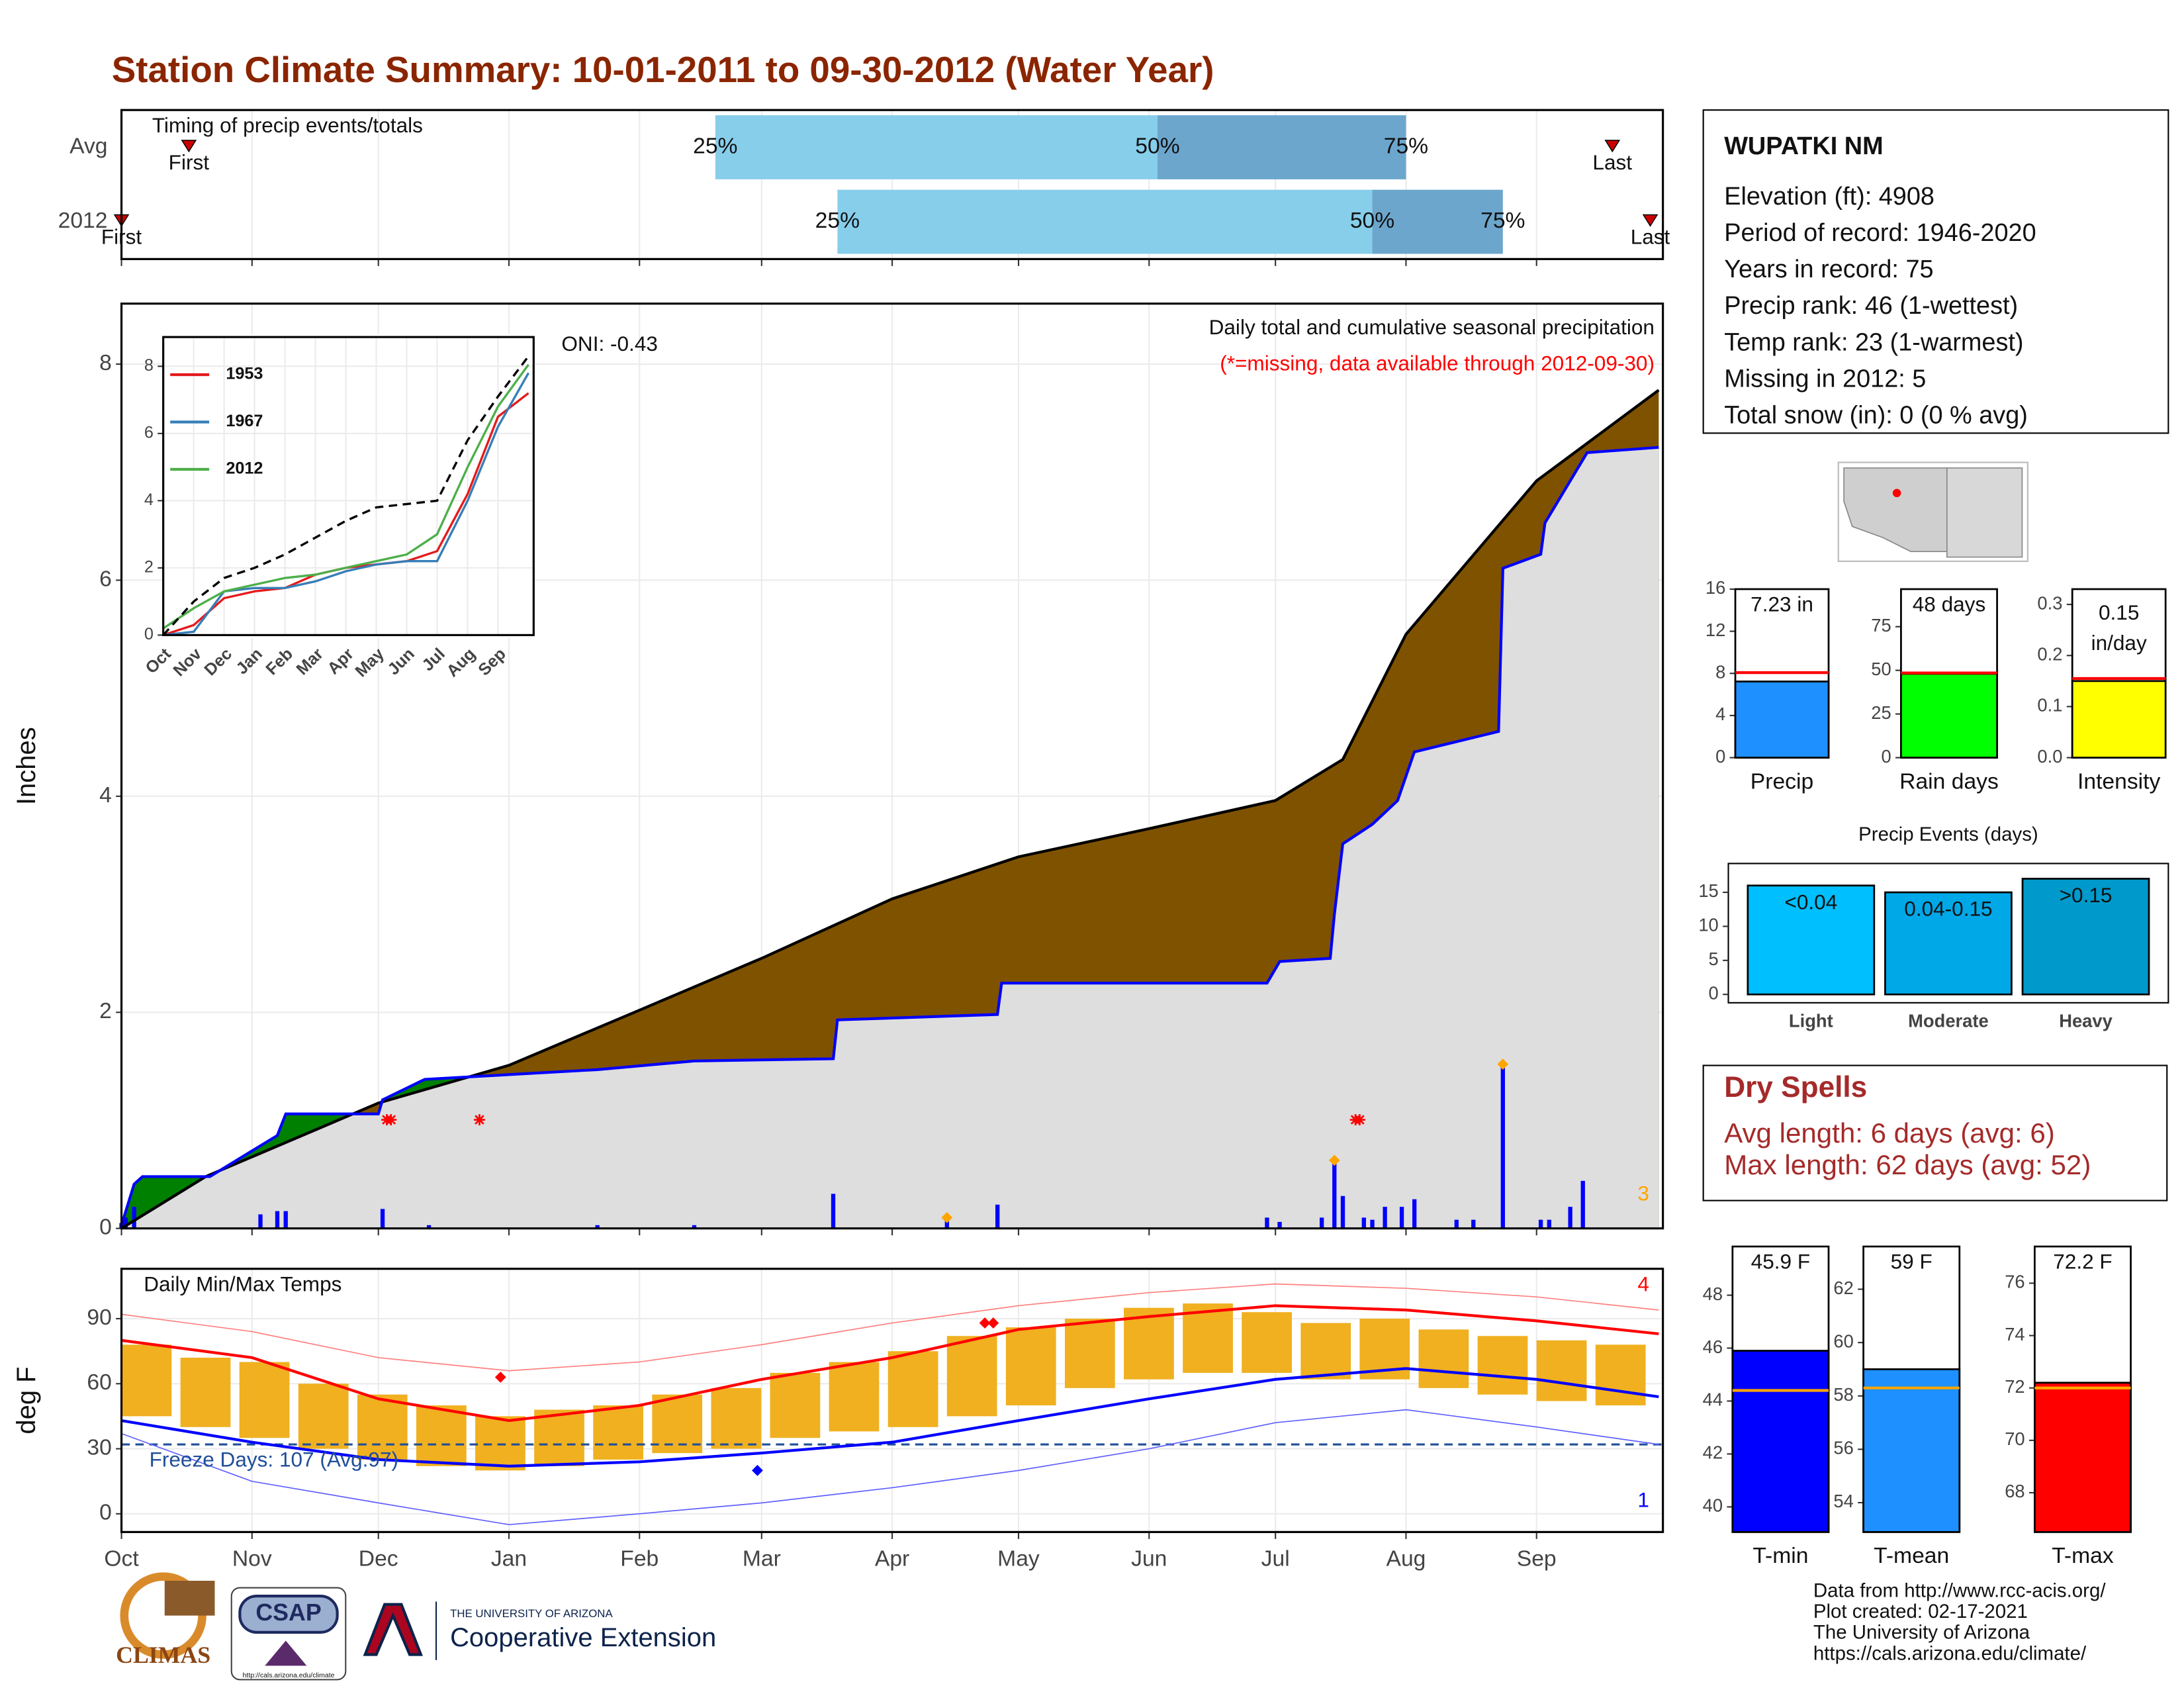  I want to click on bin-label: <0.04, so click(1811, 902).